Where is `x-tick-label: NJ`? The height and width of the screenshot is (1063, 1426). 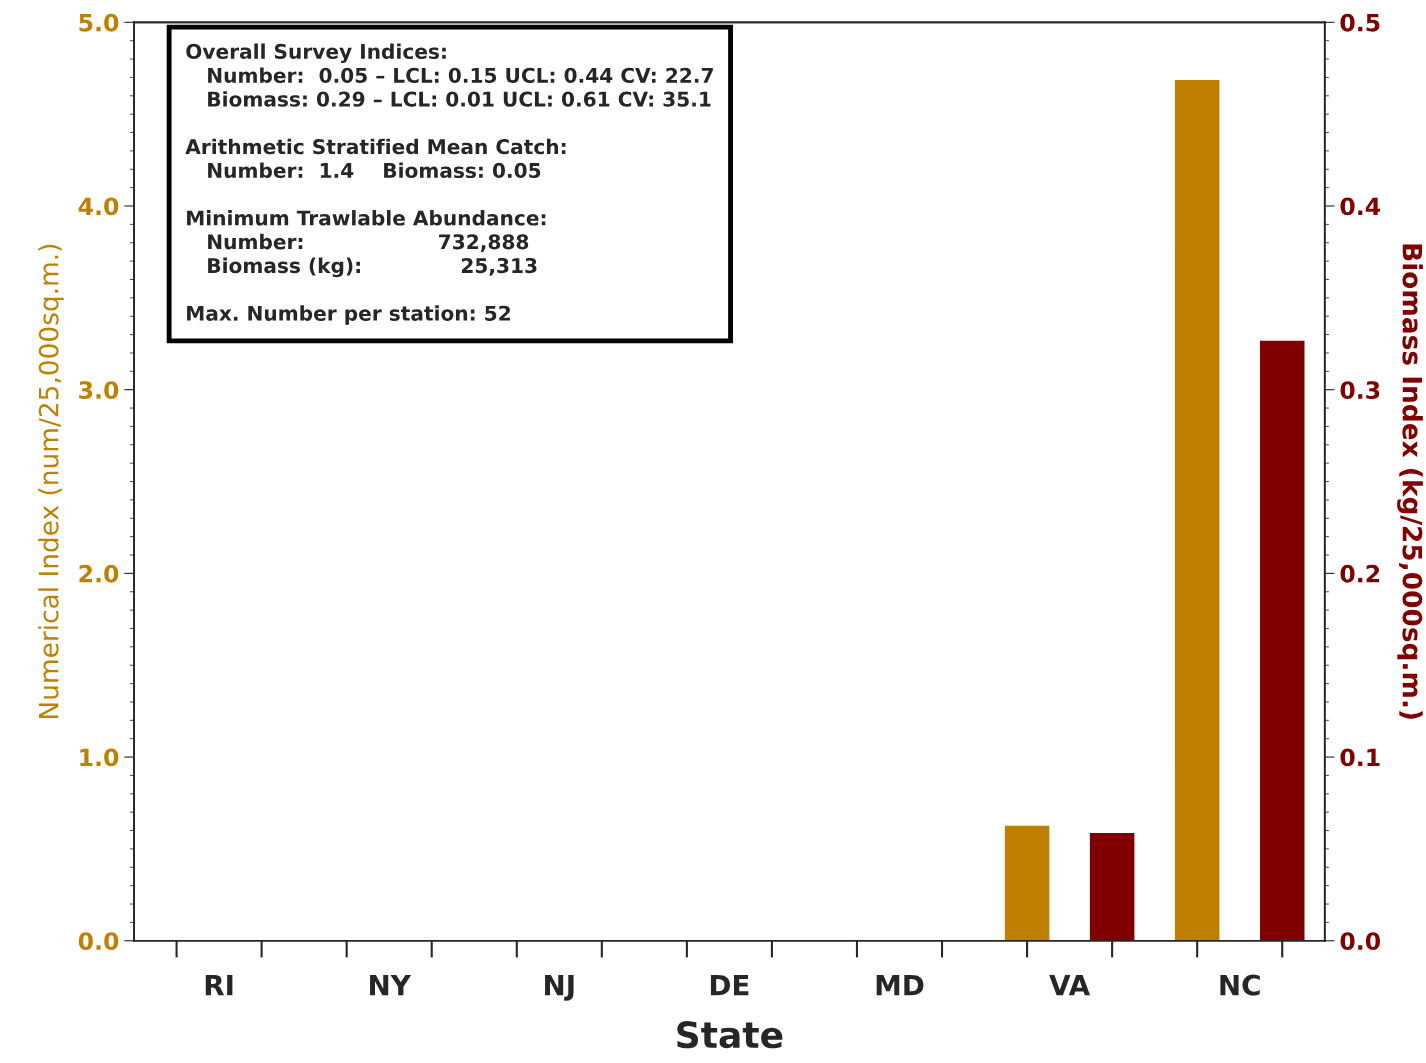
x-tick-label: NJ is located at coordinates (559, 987).